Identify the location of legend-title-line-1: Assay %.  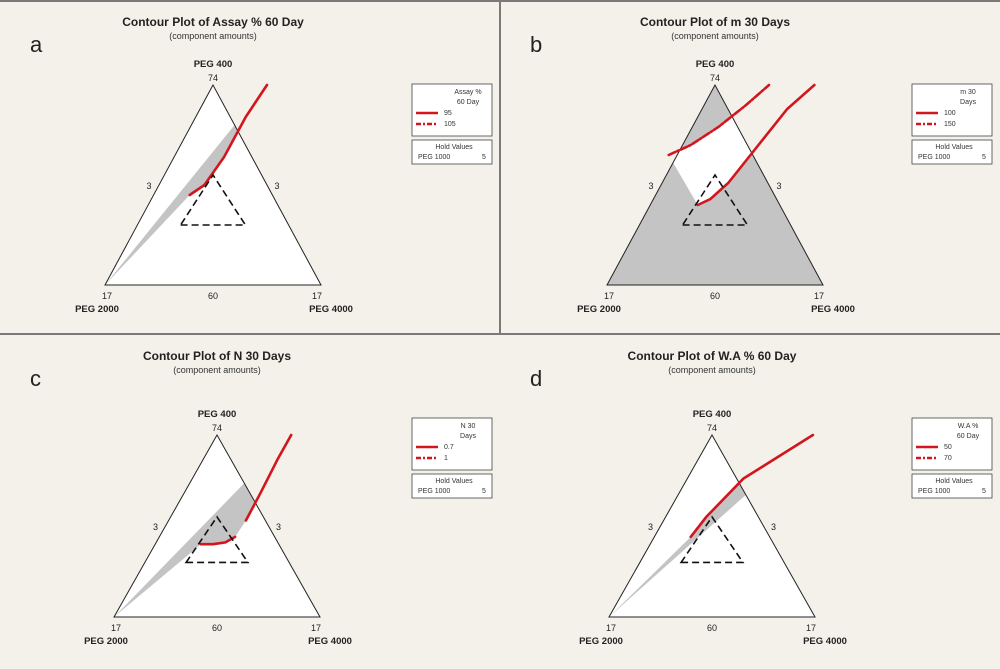
(467, 92).